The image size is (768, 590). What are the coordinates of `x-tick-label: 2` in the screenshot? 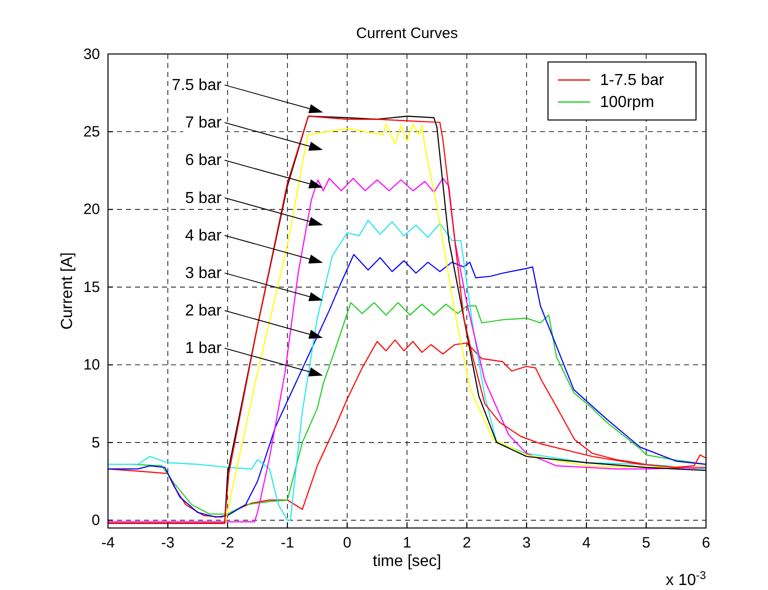 It's located at (466, 543).